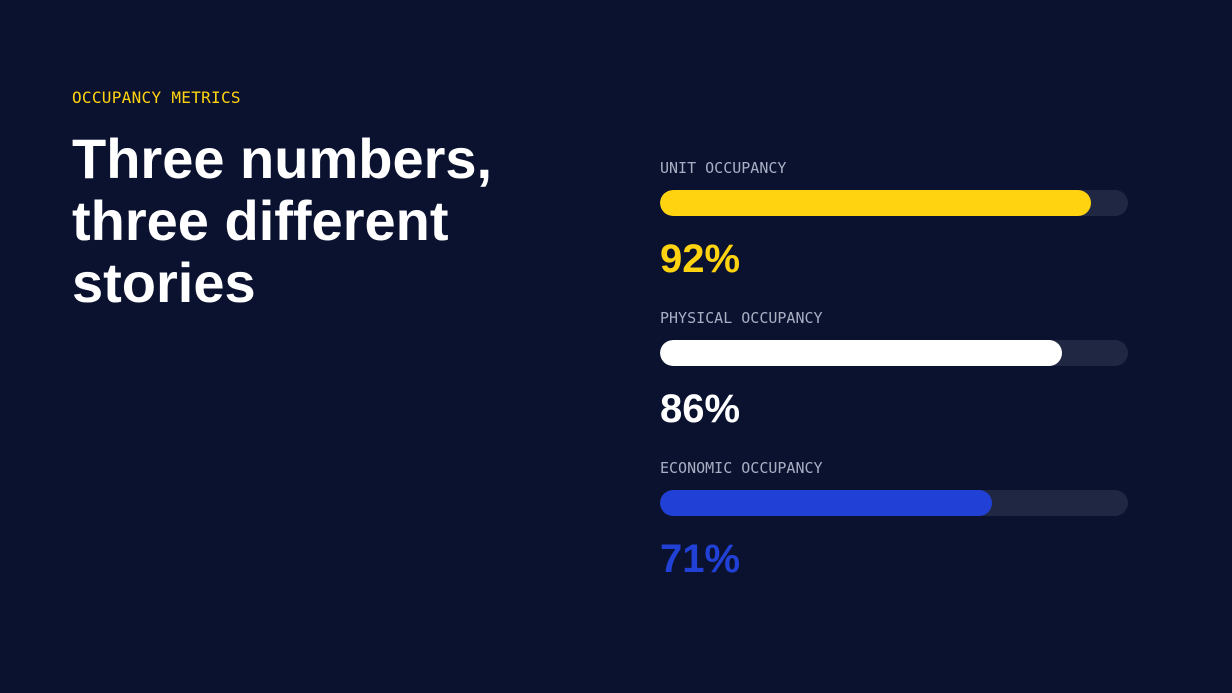 The width and height of the screenshot is (1232, 693). I want to click on metric-value: 71%, so click(700, 559).